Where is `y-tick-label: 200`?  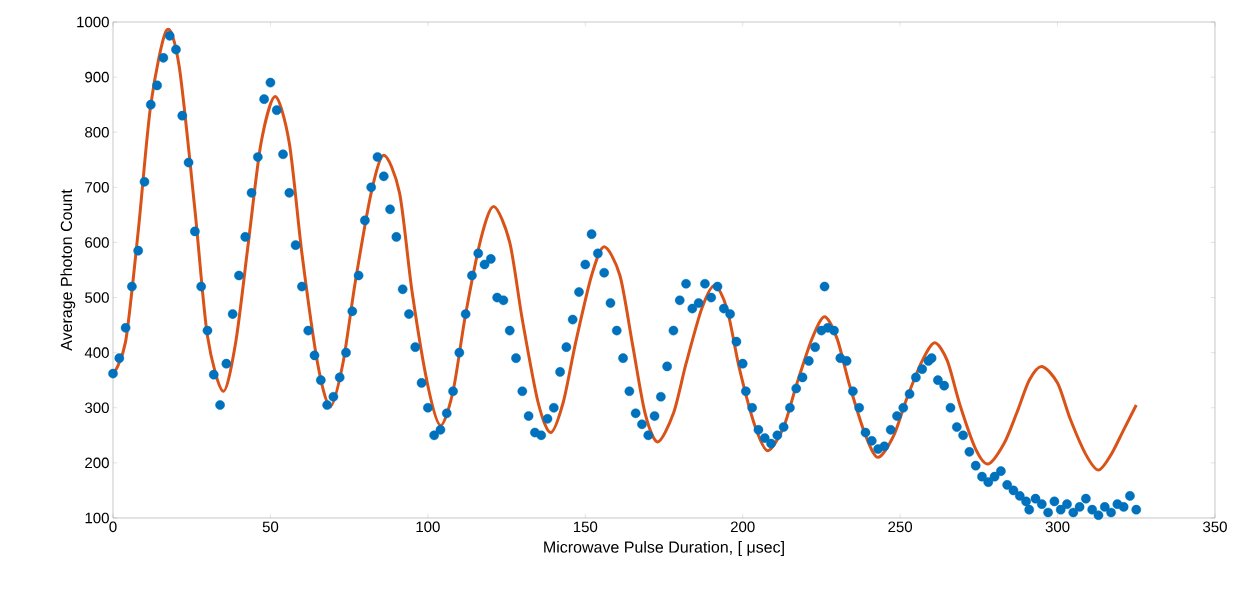 y-tick-label: 200 is located at coordinates (97, 463).